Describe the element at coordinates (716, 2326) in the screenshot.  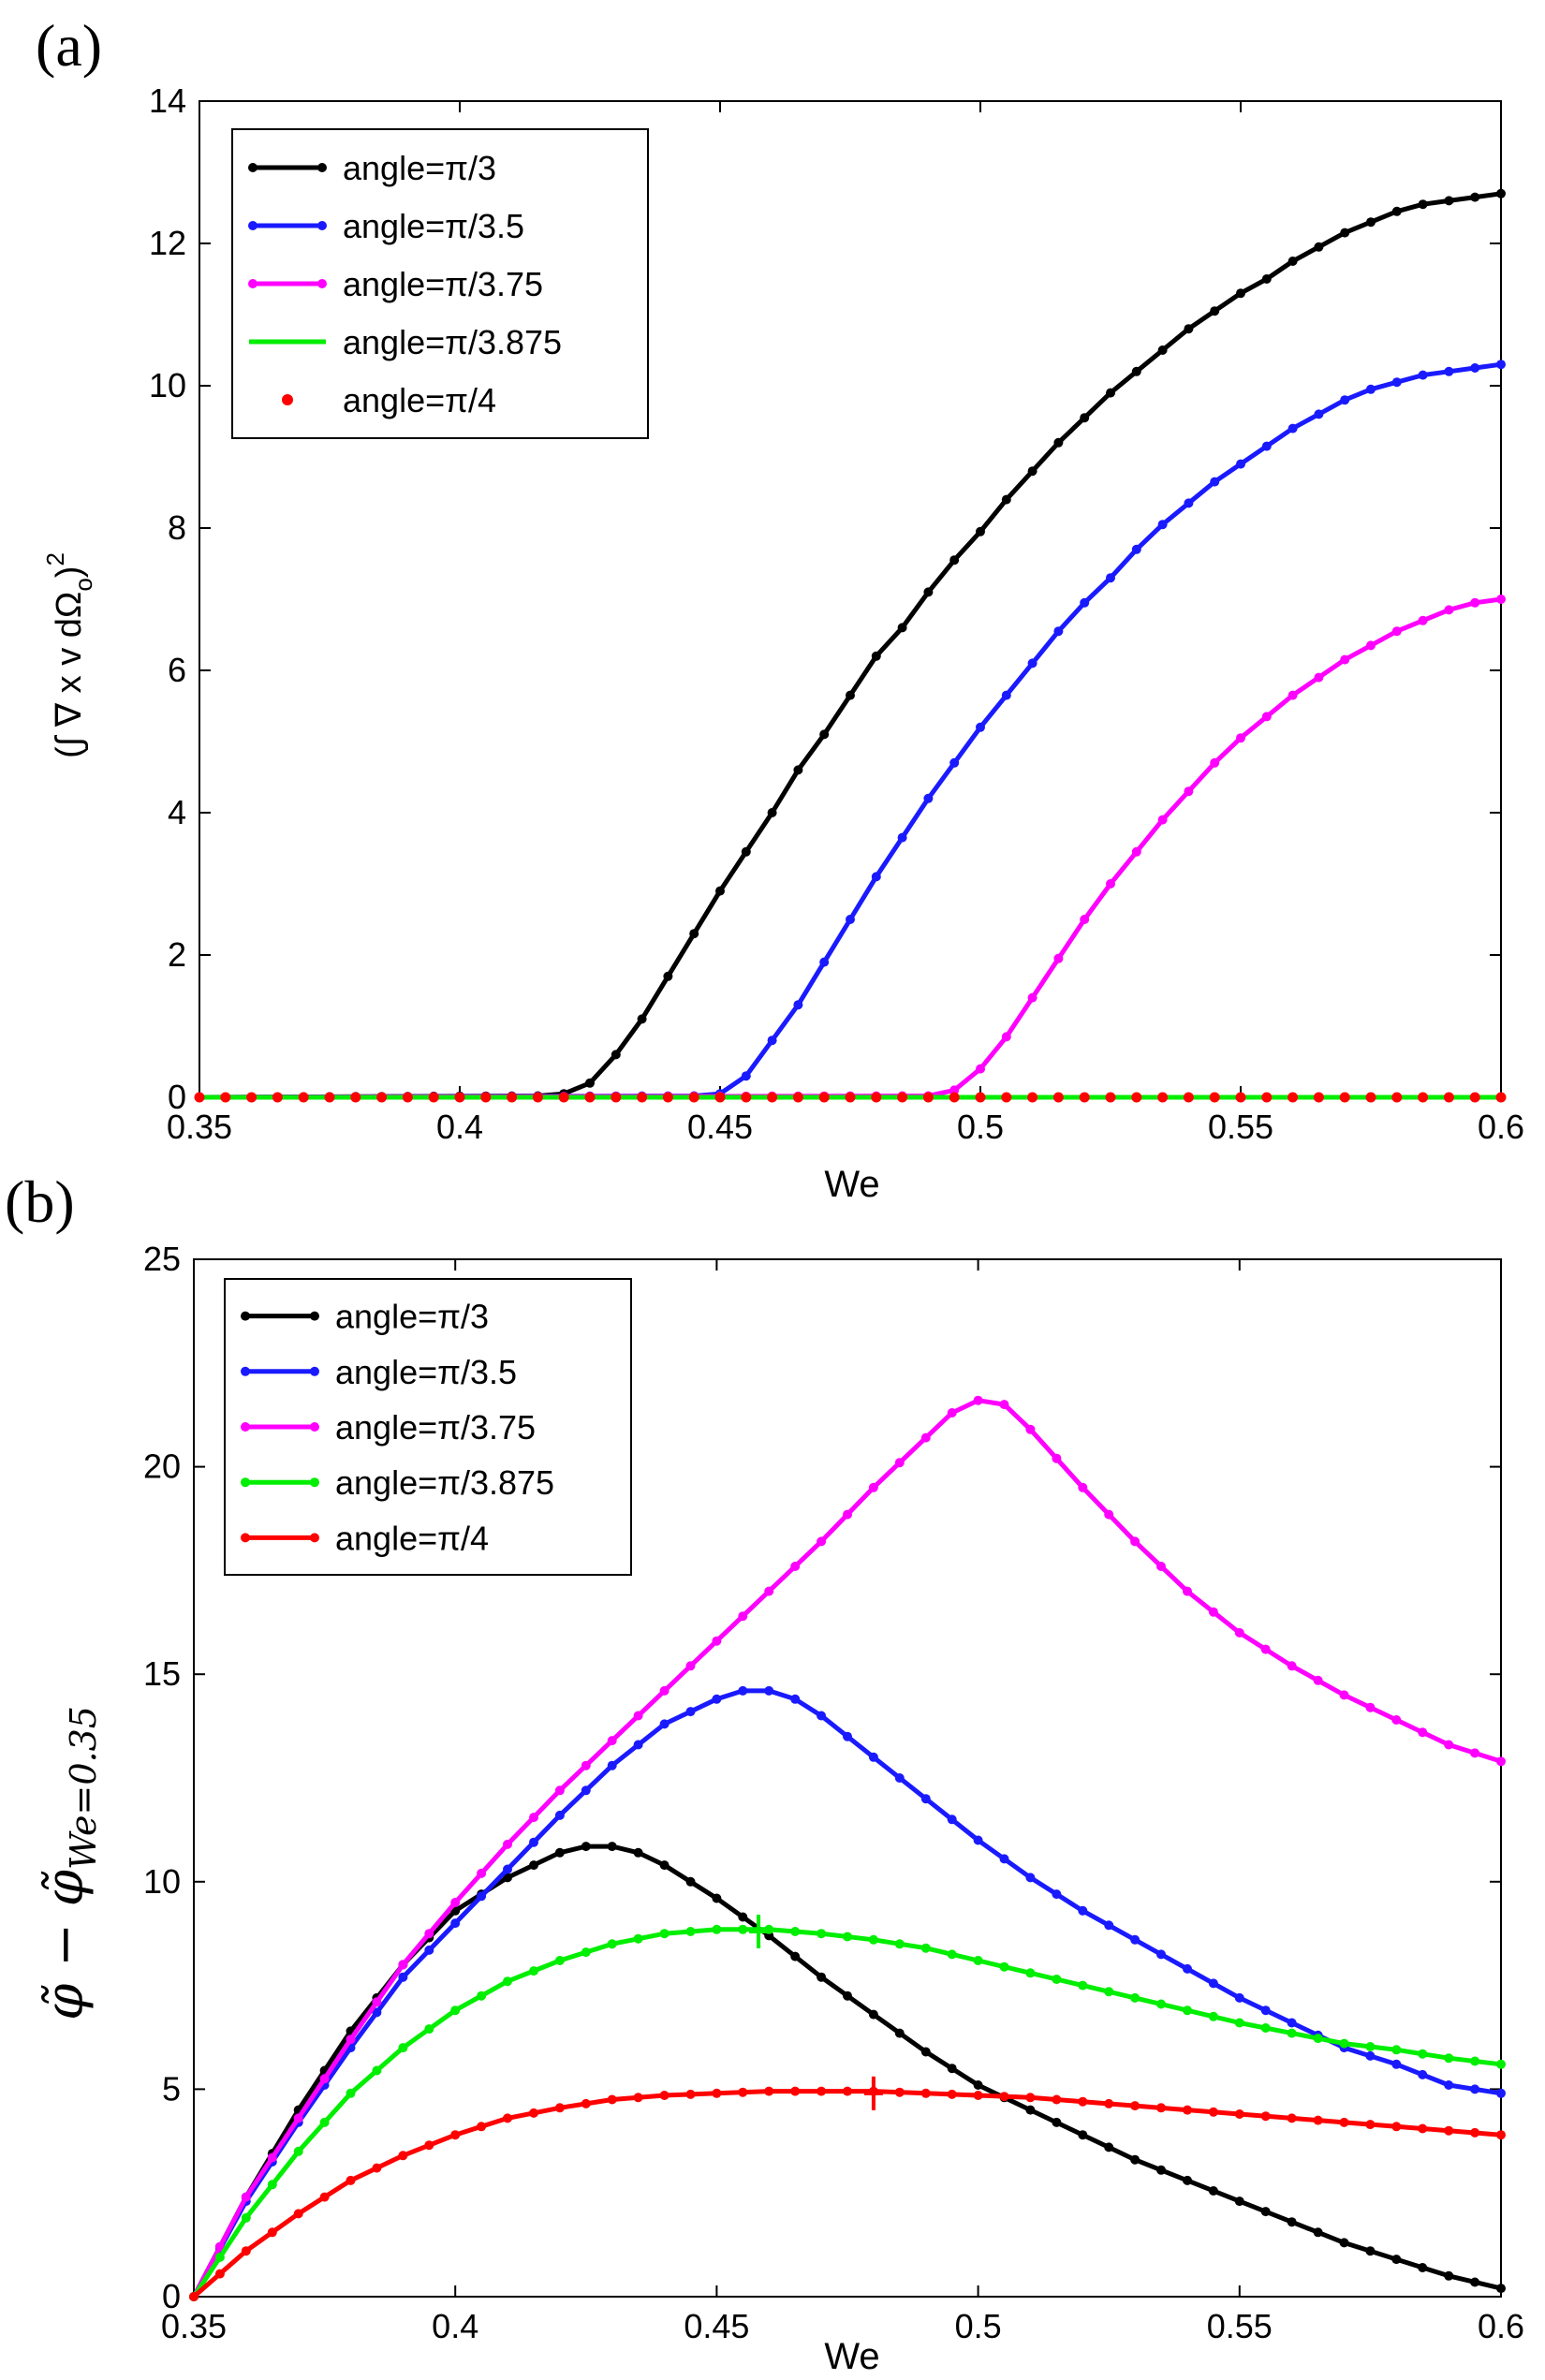
I see `panel-b-x-tick-label: 0.45` at that location.